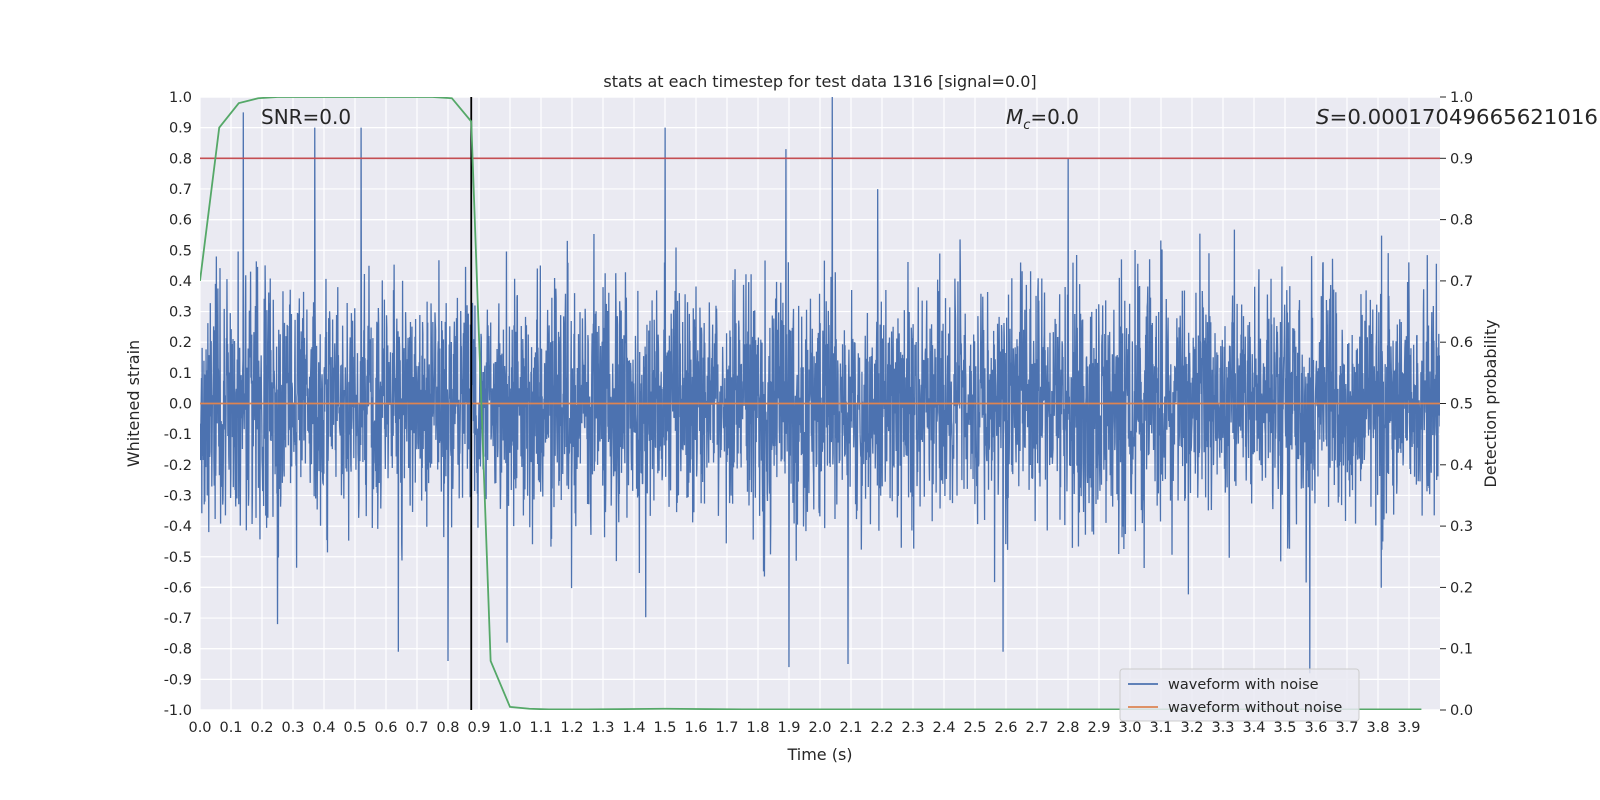  What do you see at coordinates (323, 728) in the screenshot?
I see `x-tick-label: 0.4` at bounding box center [323, 728].